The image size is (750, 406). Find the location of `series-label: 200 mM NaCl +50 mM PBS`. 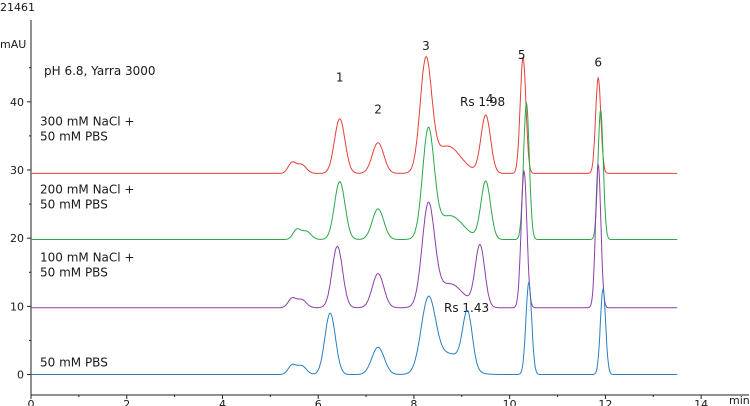

series-label: 200 mM NaCl +50 mM PBS is located at coordinates (87, 197).